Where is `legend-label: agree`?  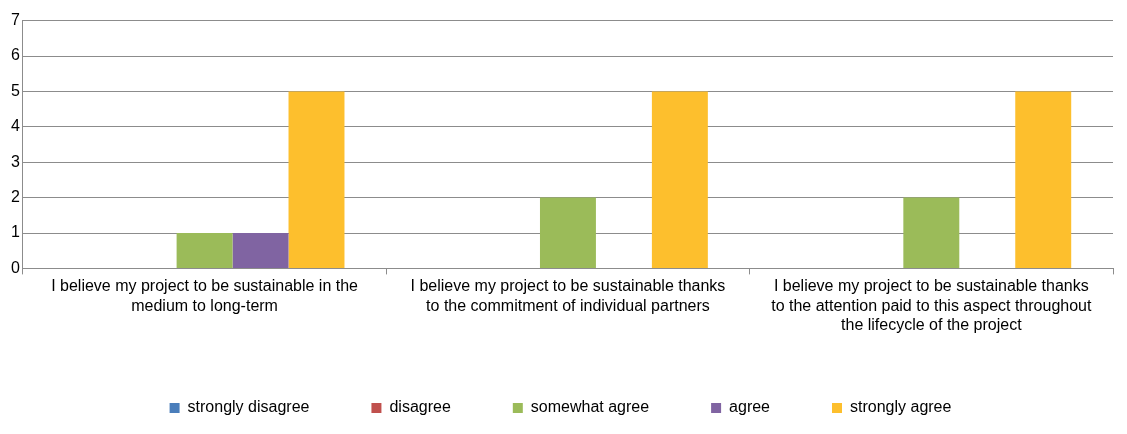 legend-label: agree is located at coordinates (750, 407).